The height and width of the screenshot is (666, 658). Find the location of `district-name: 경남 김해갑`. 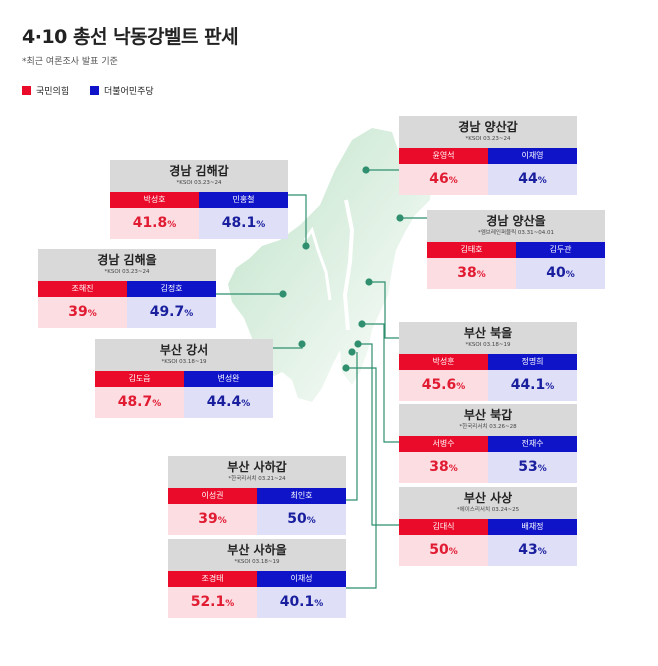

district-name: 경남 김해갑 is located at coordinates (199, 171).